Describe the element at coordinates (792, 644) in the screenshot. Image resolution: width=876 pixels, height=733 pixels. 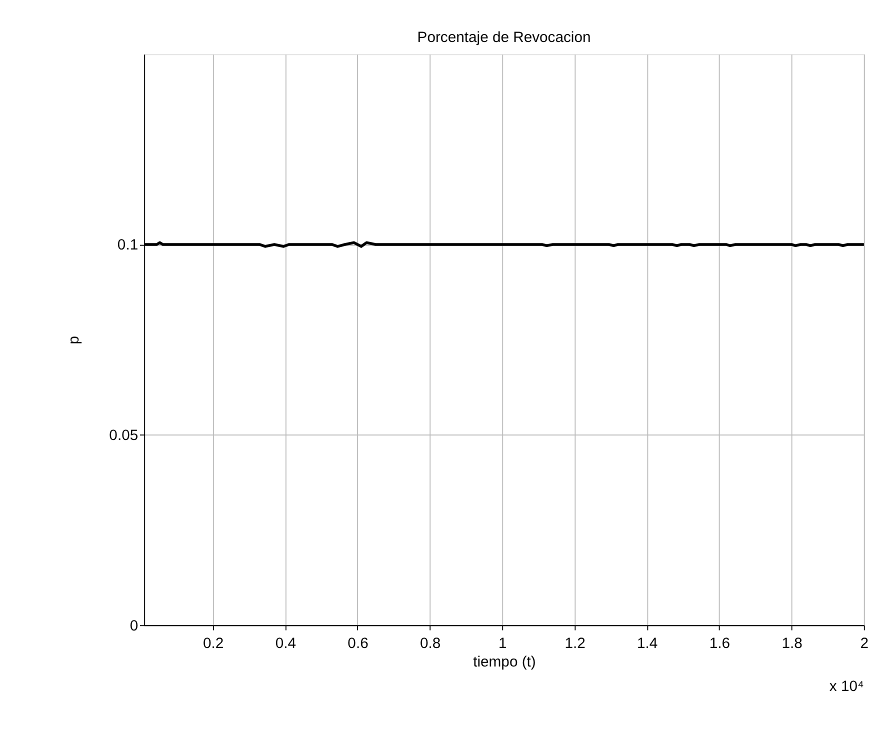
I see `x-tick-label: 1.8` at that location.